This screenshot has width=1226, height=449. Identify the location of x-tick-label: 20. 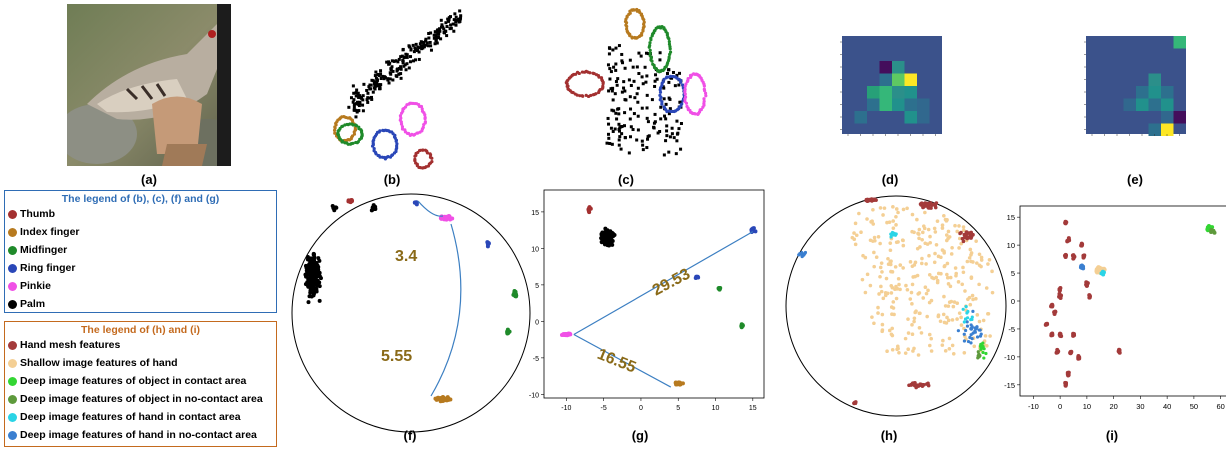
(1113, 406).